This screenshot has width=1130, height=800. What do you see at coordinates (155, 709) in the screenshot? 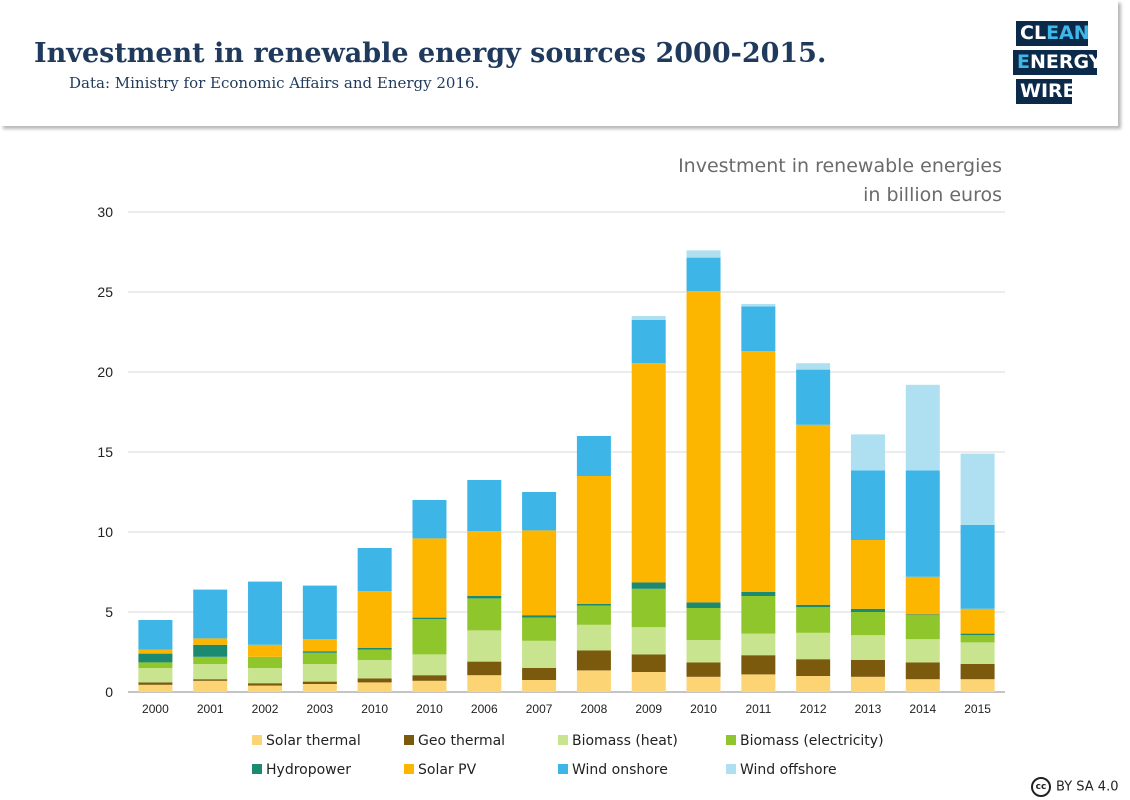
I see `x-tick-label: 2000` at bounding box center [155, 709].